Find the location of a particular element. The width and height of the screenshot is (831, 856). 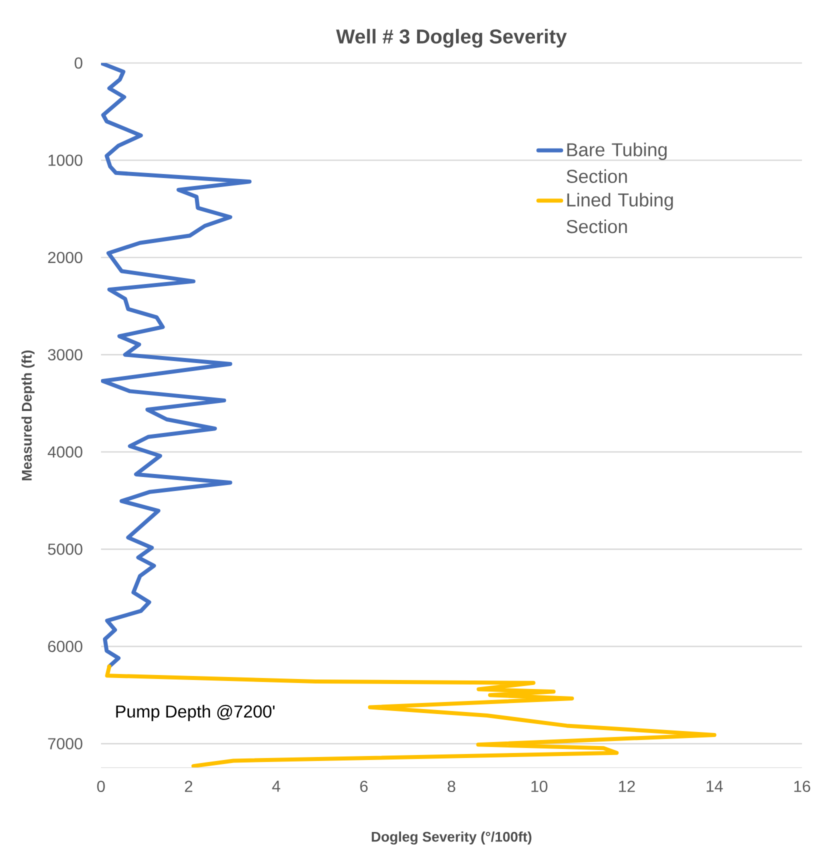

y-tick-label: 2000 is located at coordinates (65, 258).